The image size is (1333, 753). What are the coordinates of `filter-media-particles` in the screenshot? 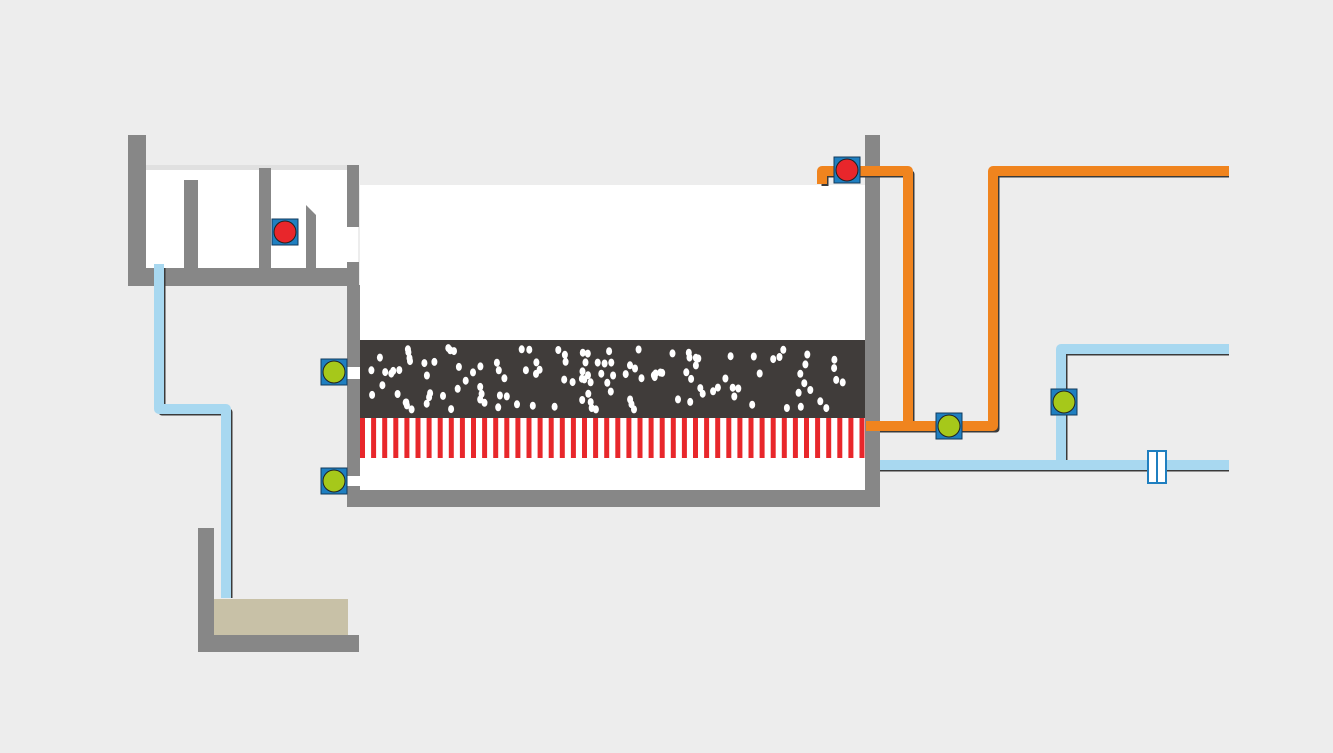 It's located at (607, 379).